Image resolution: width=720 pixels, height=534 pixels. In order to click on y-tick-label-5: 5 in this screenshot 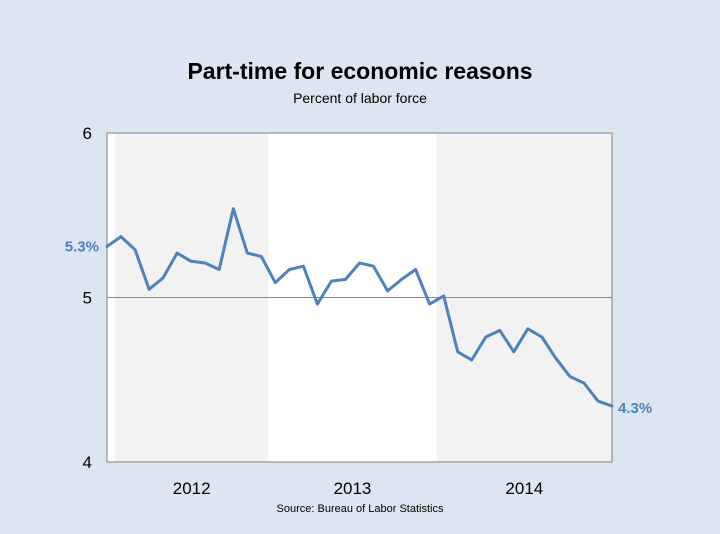, I will do `click(87, 298)`.